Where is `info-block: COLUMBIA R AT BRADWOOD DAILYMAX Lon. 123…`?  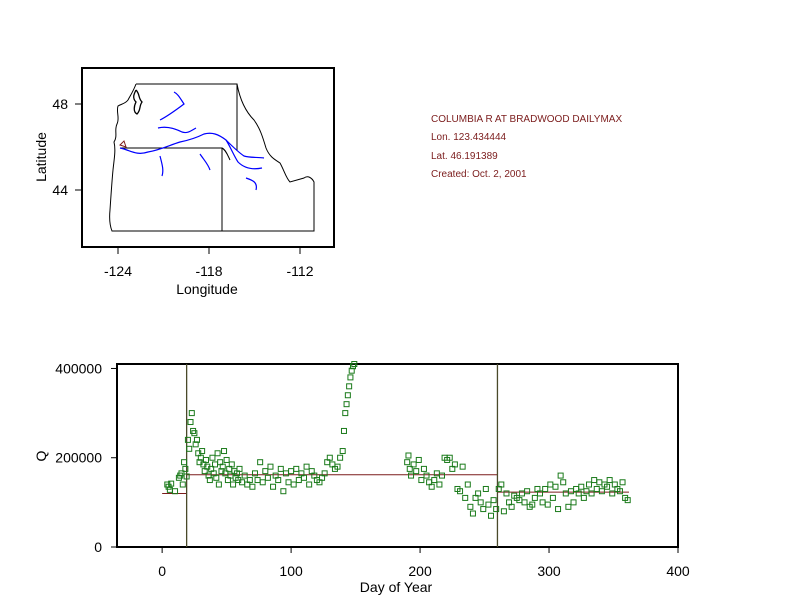
info-block: COLUMBIA R AT BRADWOOD DAILYMAX Lon. 123… is located at coordinates (526, 147).